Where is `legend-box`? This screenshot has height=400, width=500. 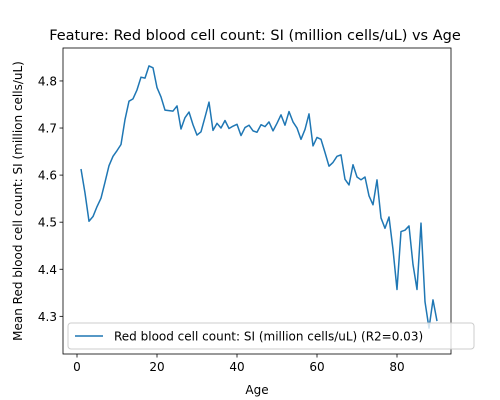 legend-box is located at coordinates (271, 336).